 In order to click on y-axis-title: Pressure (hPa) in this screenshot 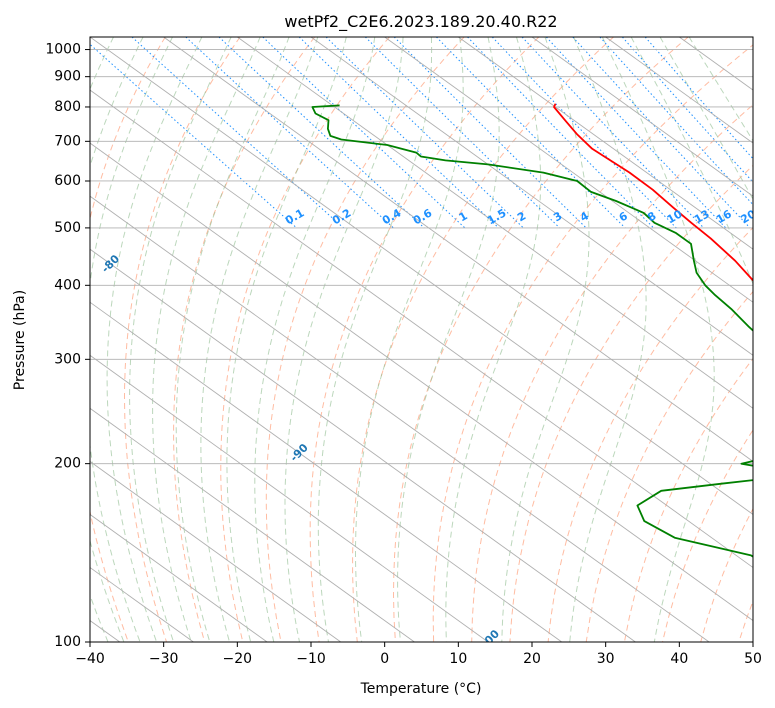, I will do `click(20, 340)`.